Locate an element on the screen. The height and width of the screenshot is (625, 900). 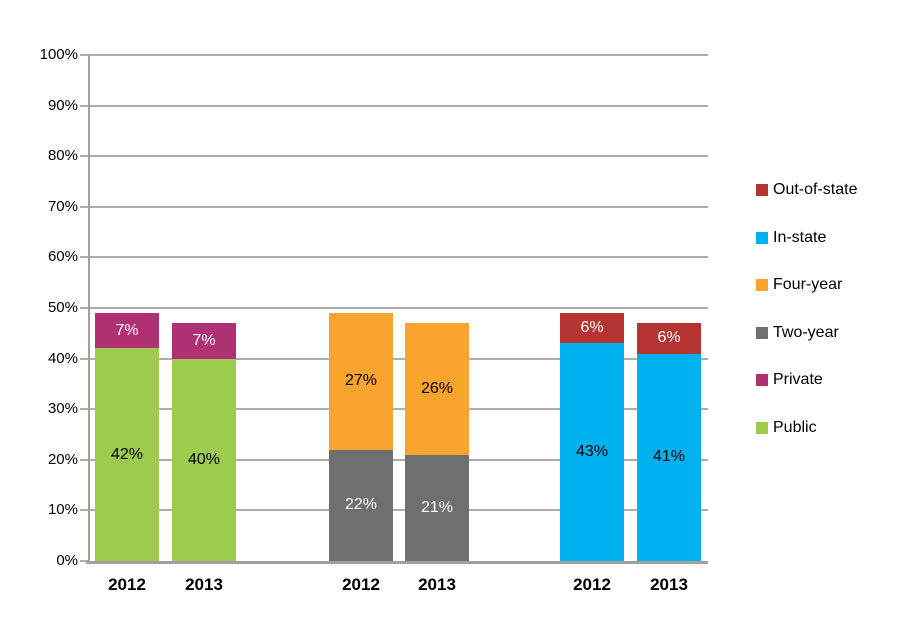
bar-segment-two-year-2012: 22% is located at coordinates (361, 505).